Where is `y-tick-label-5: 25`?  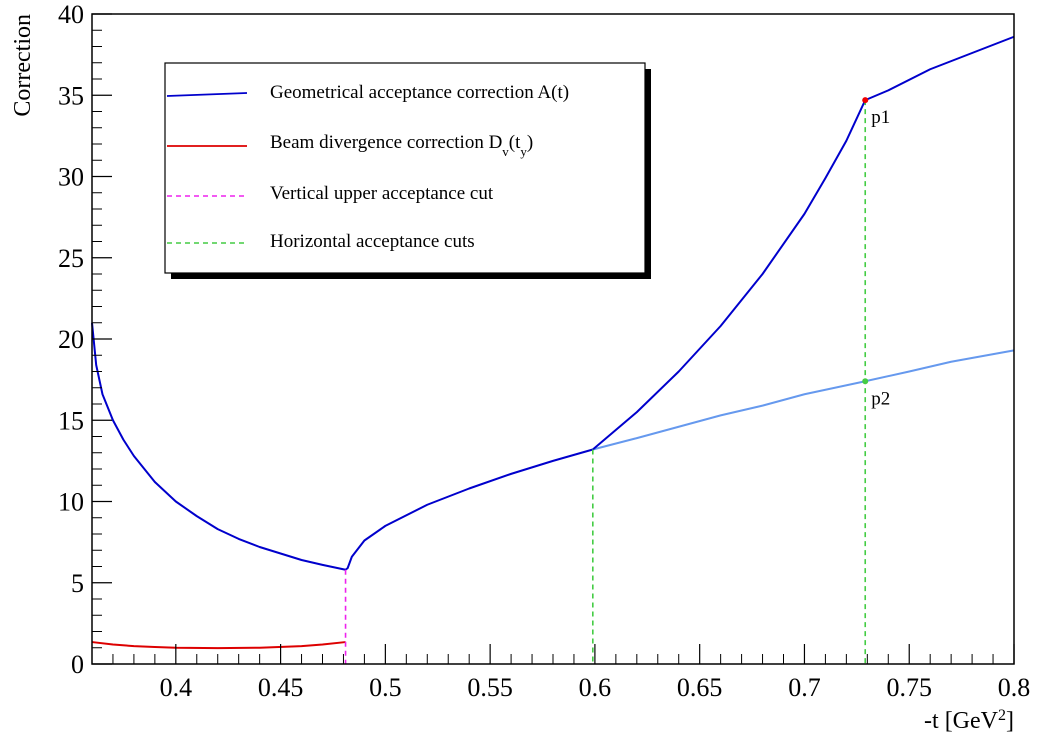 y-tick-label-5: 25 is located at coordinates (71, 258).